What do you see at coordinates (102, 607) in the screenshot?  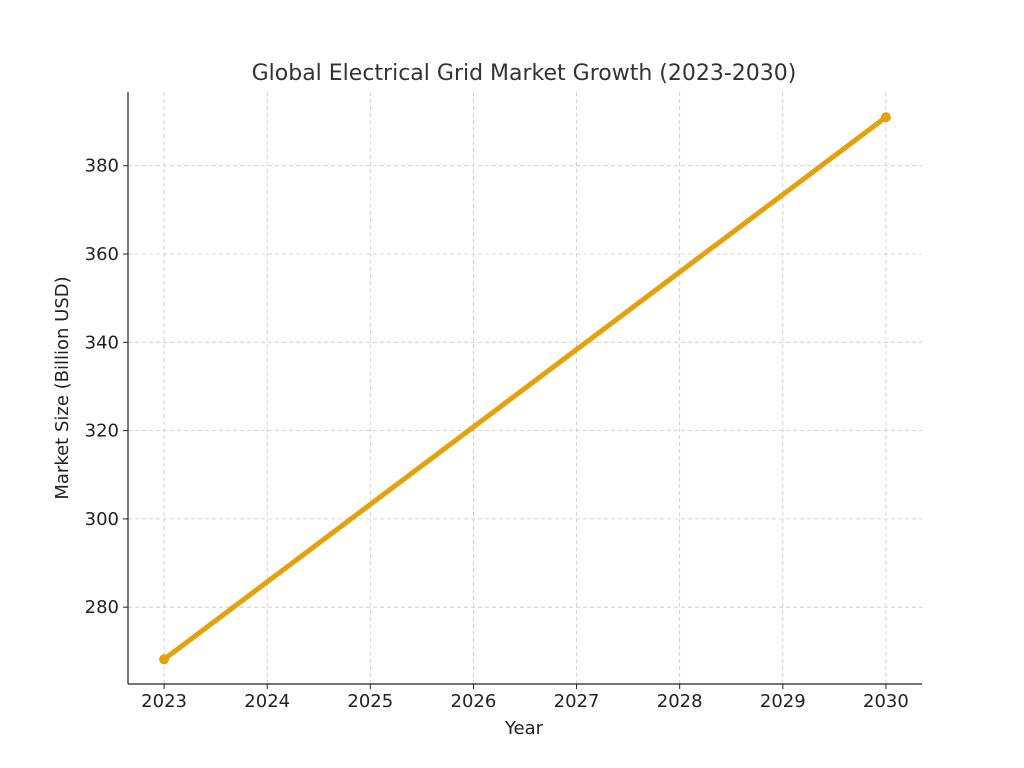 I see `y-tick-label: 280` at bounding box center [102, 607].